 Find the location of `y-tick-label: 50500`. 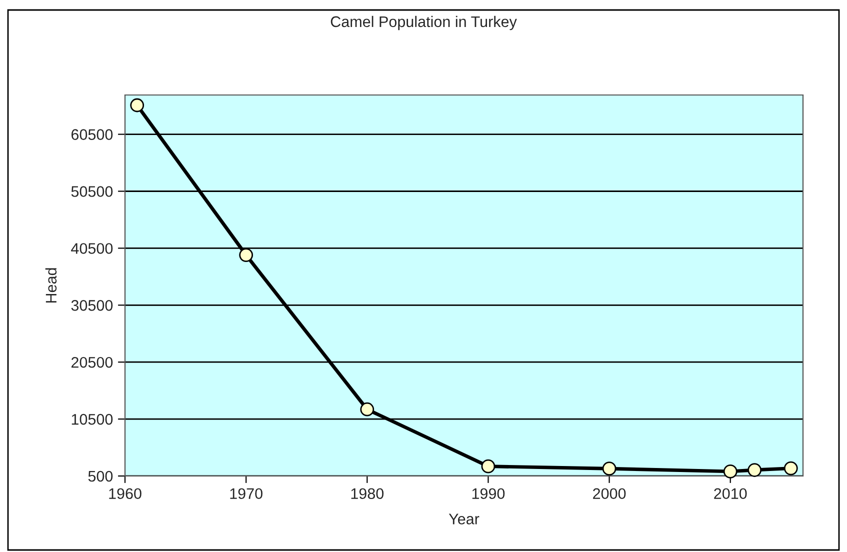

y-tick-label: 50500 is located at coordinates (92, 191).